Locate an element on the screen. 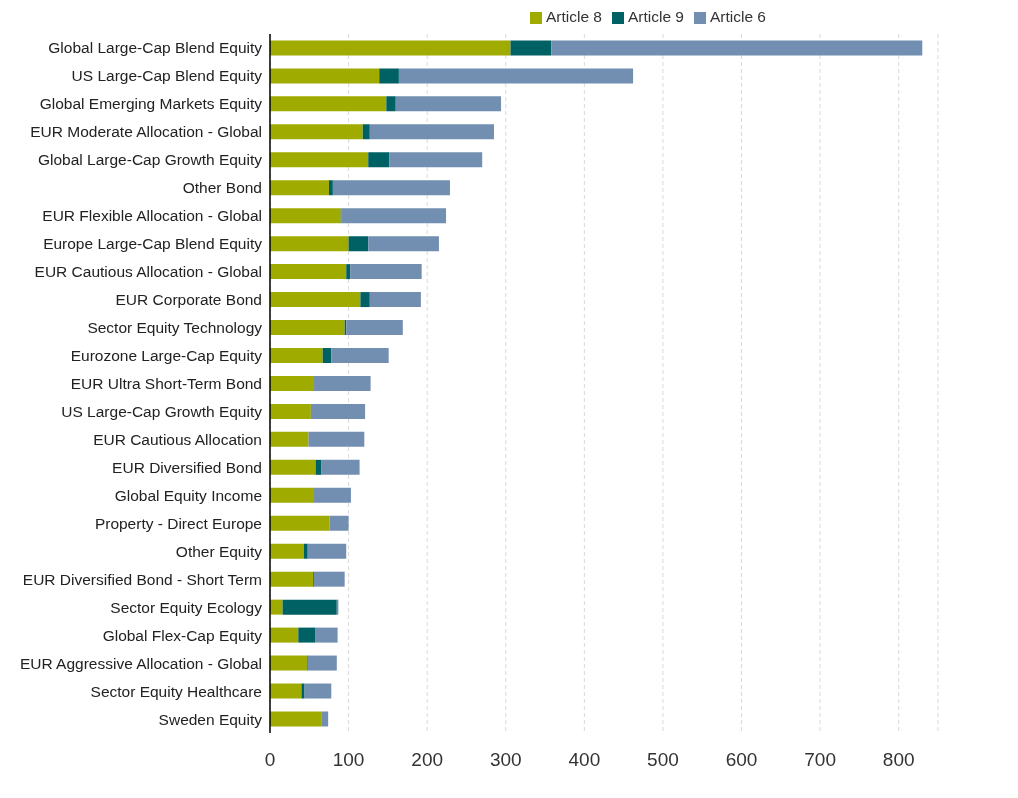 The image size is (1018, 798). x-tick-label: 100 is located at coordinates (348, 760).